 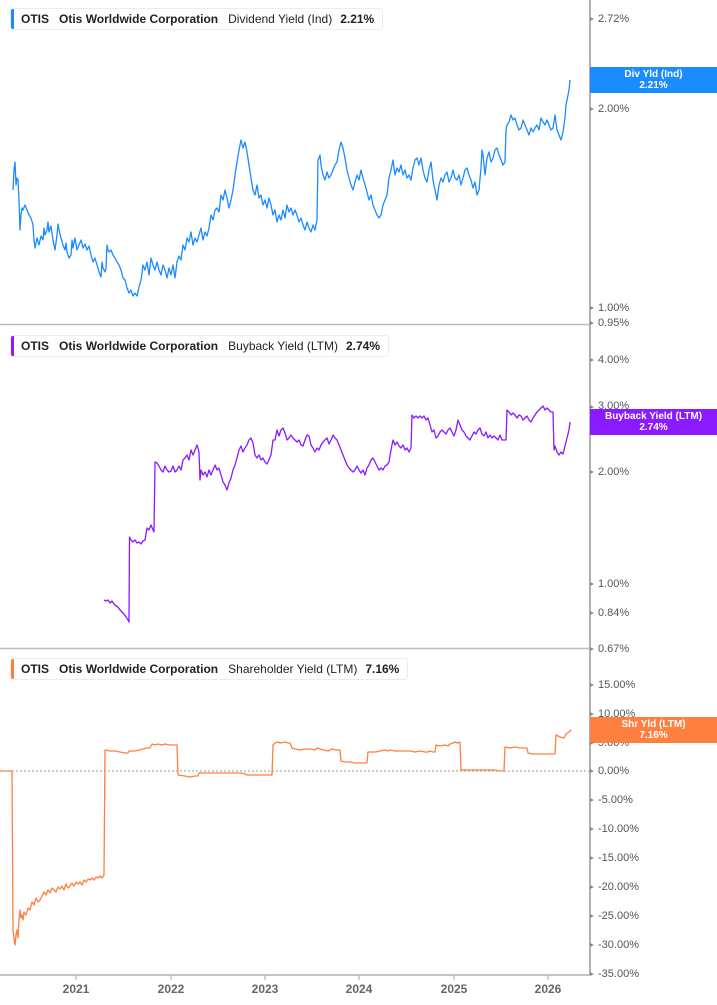 I want to click on y-tick-label: 0.84%, so click(x=614, y=613).